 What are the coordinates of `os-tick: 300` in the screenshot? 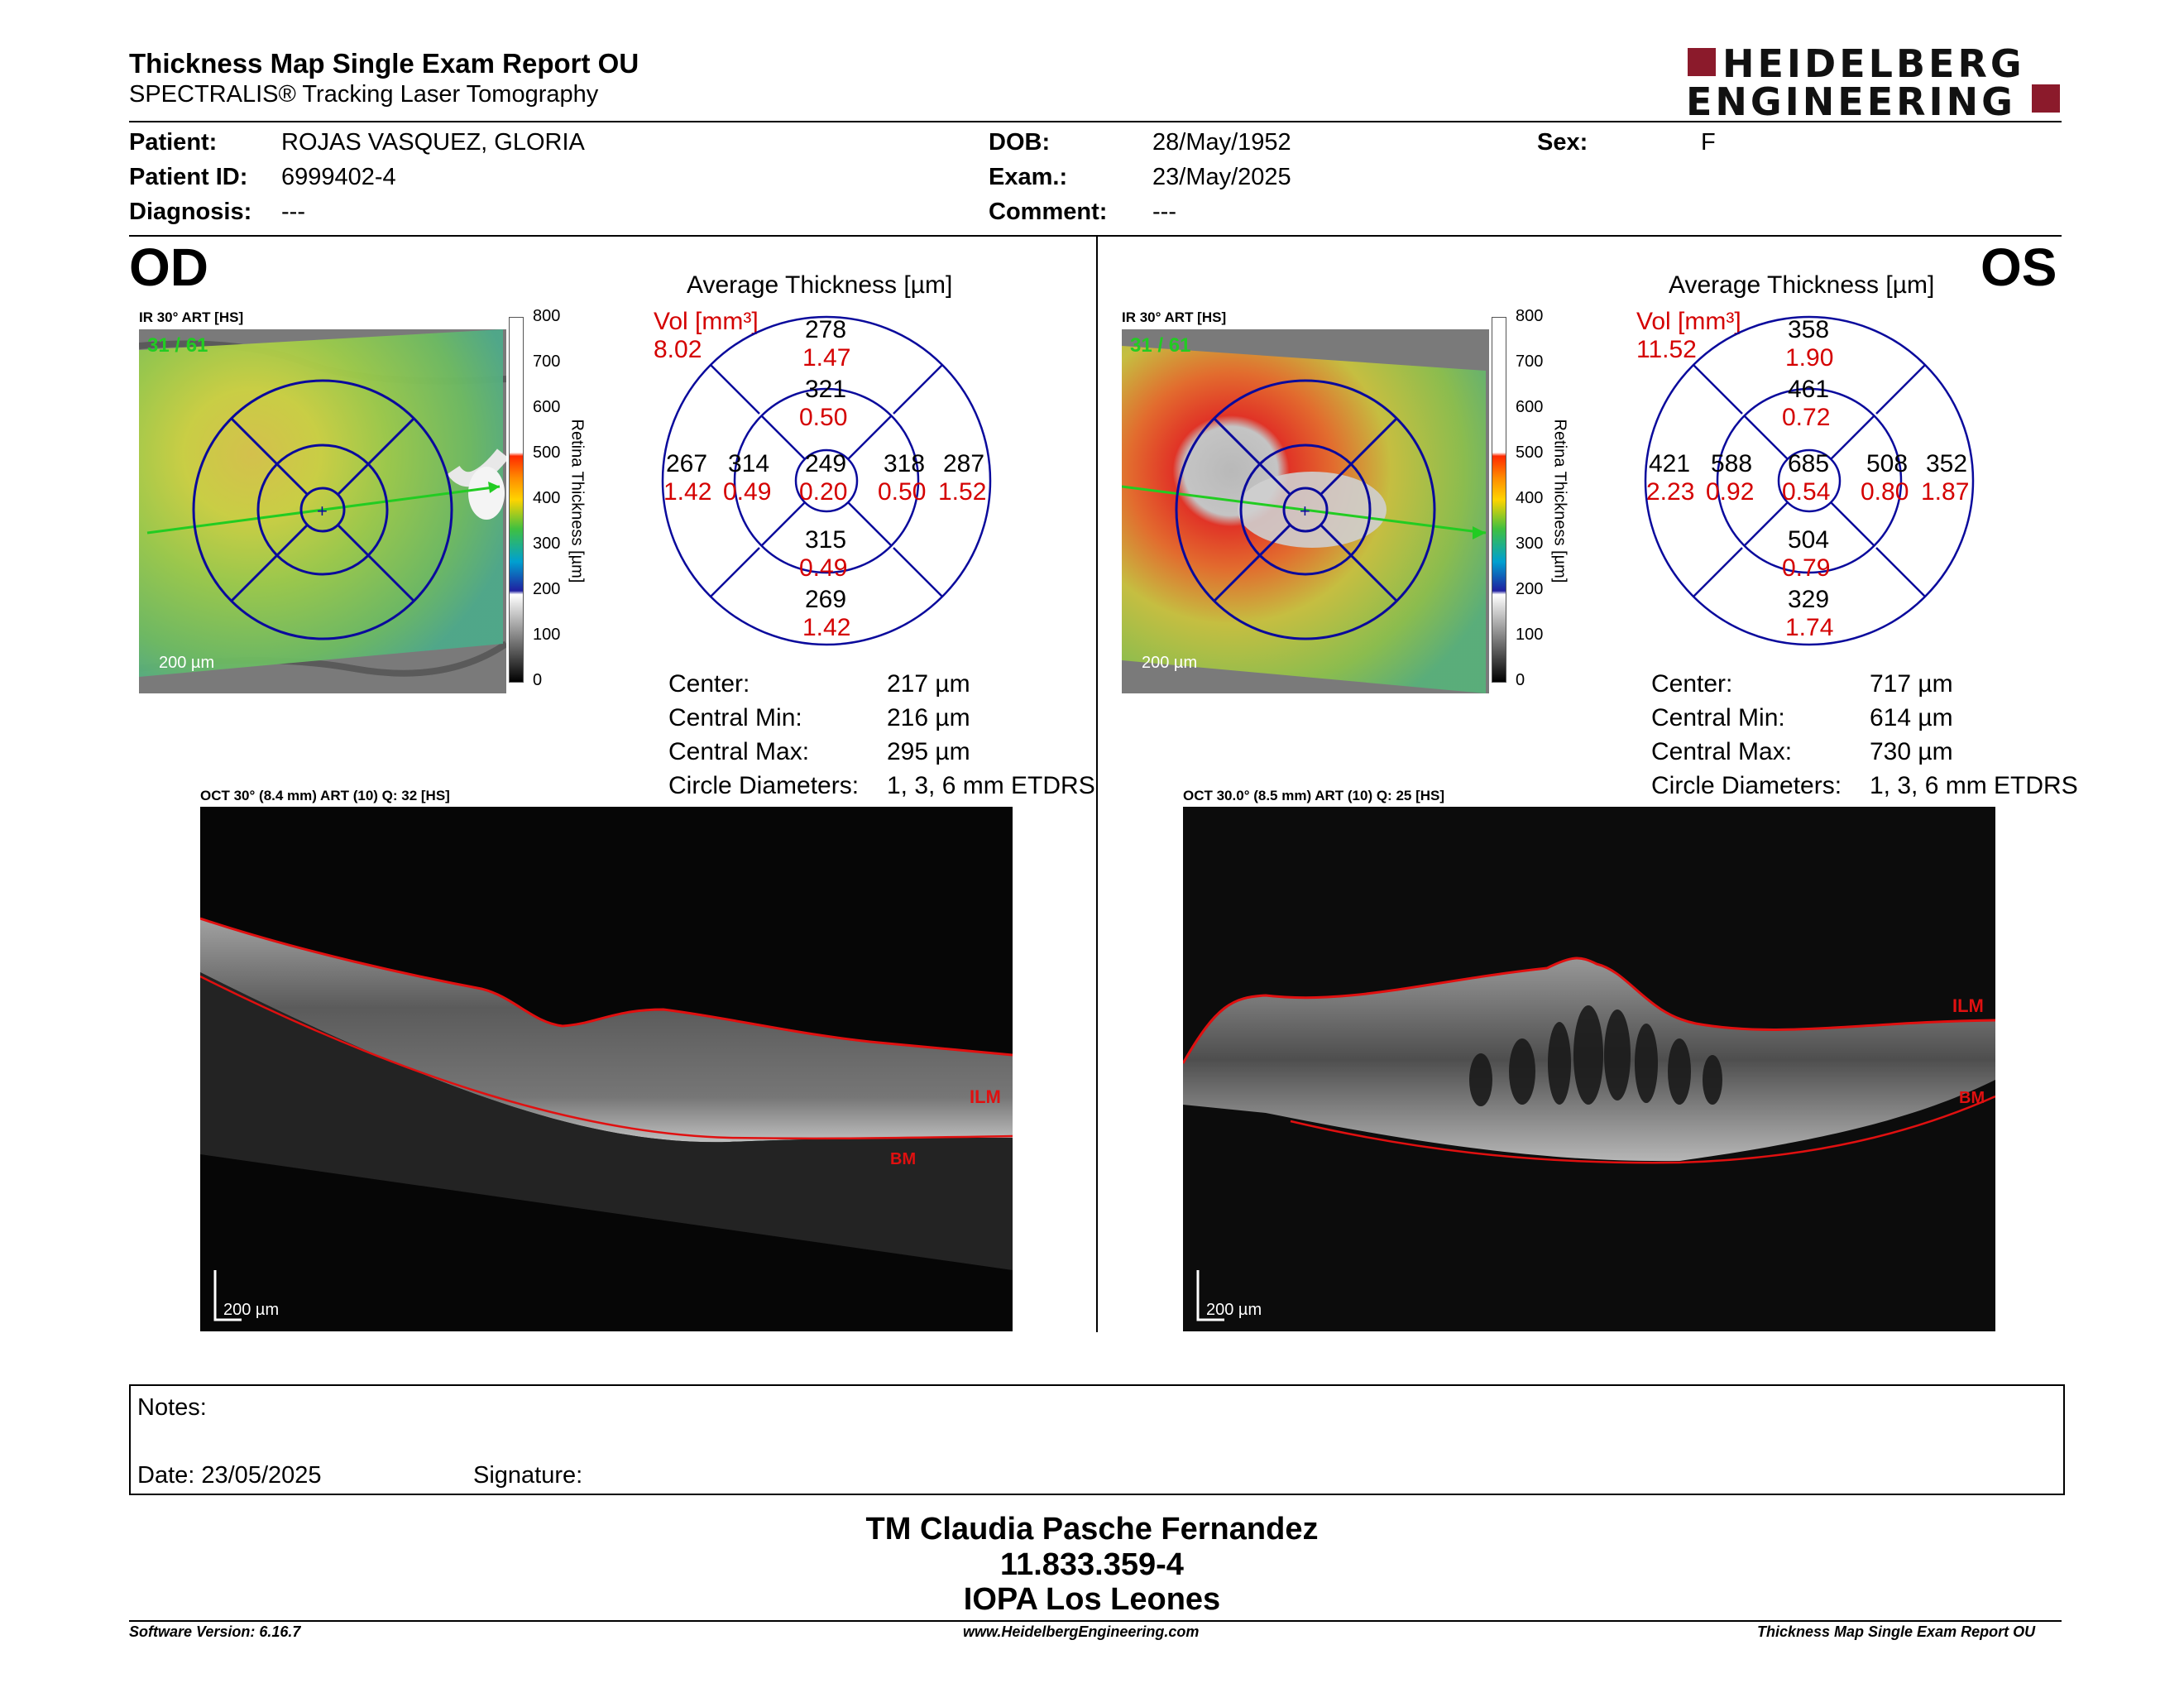 It's located at (1530, 544).